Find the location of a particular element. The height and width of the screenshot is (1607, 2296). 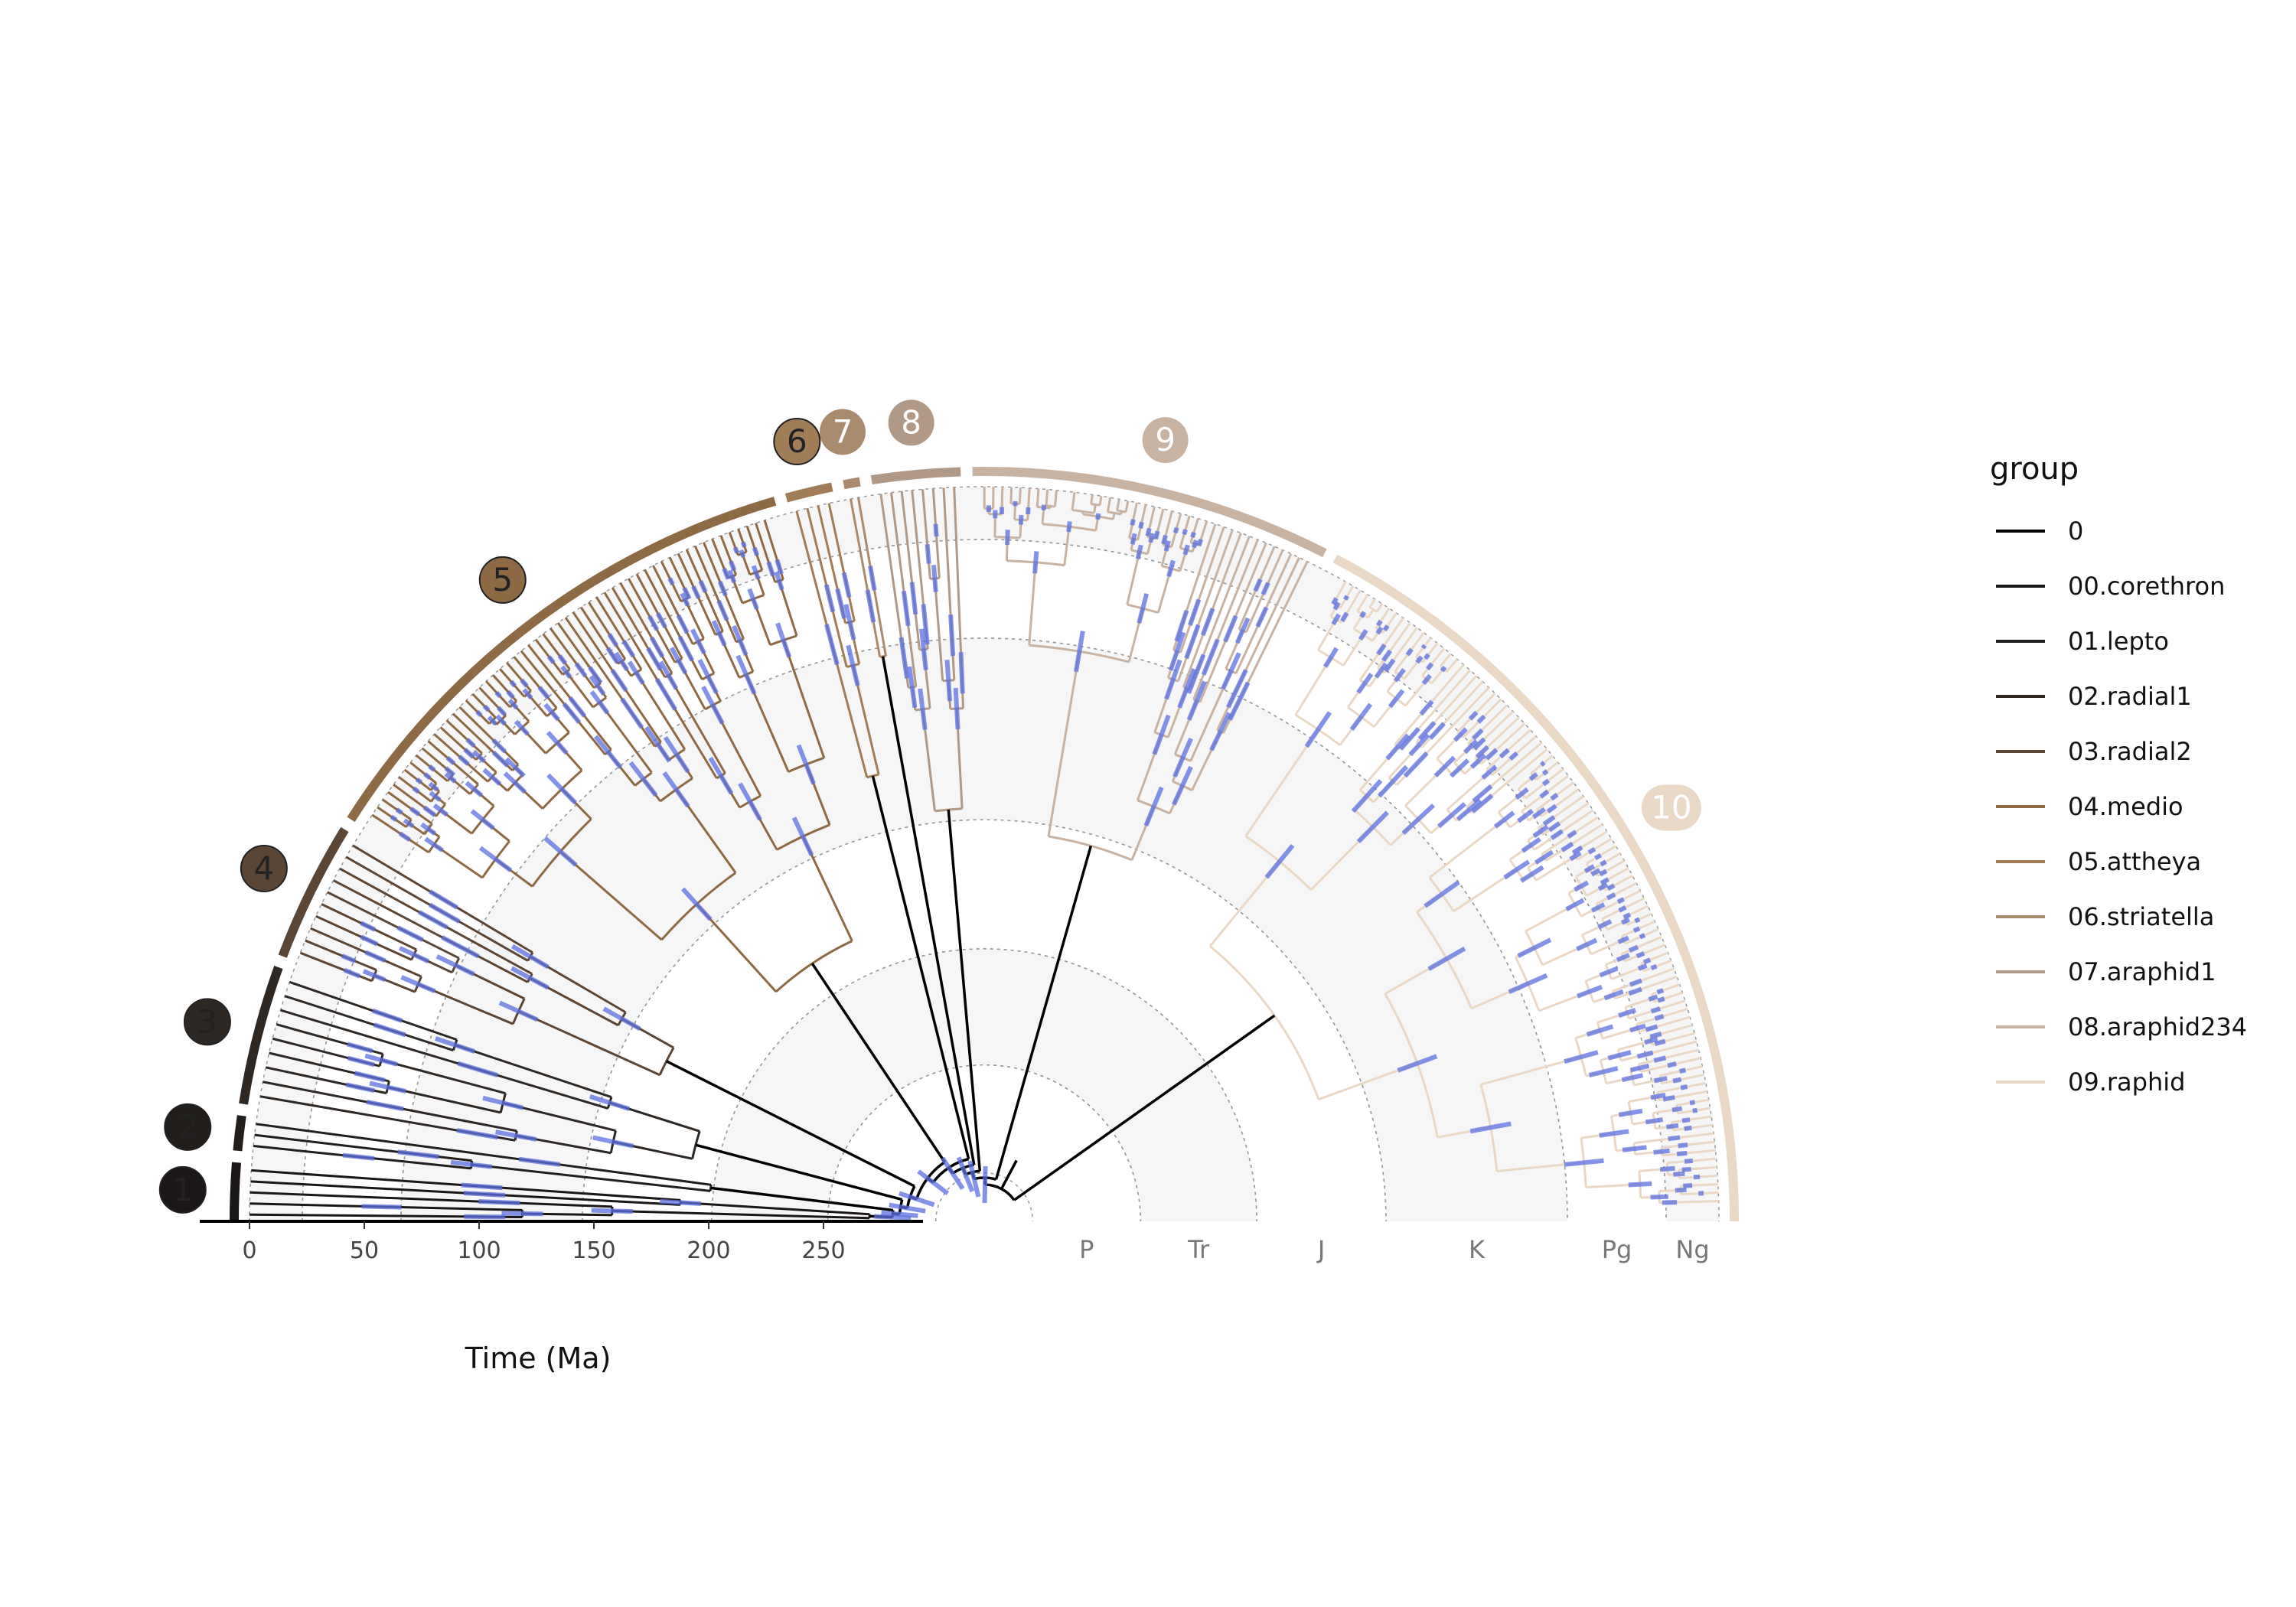

legend-swatch is located at coordinates (2020, 1026).